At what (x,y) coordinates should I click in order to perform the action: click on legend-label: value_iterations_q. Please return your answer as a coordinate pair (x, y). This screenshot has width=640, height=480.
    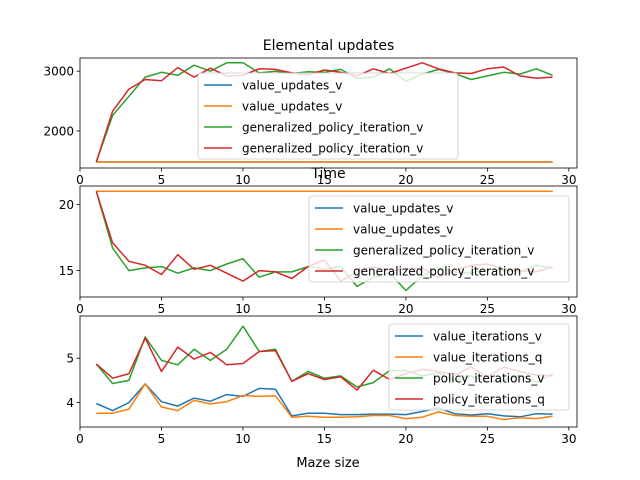
    Looking at the image, I should click on (487, 358).